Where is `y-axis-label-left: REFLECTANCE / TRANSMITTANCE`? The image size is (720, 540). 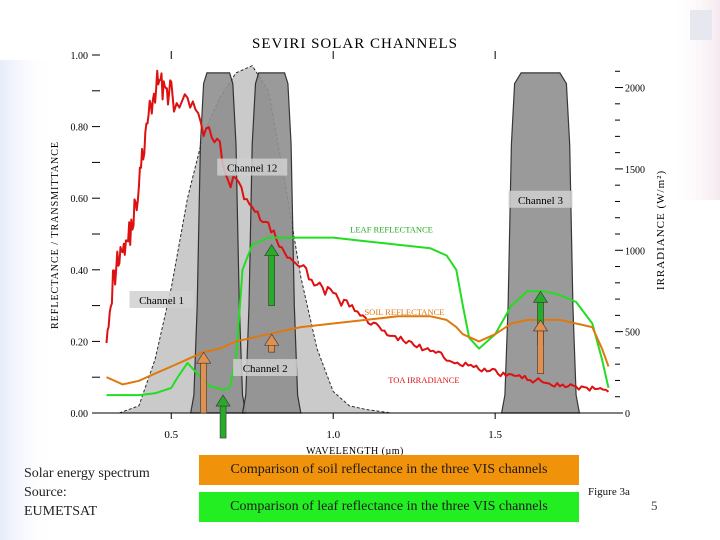
y-axis-label-left: REFLECTANCE / TRANSMITTANCE is located at coordinates (55, 235).